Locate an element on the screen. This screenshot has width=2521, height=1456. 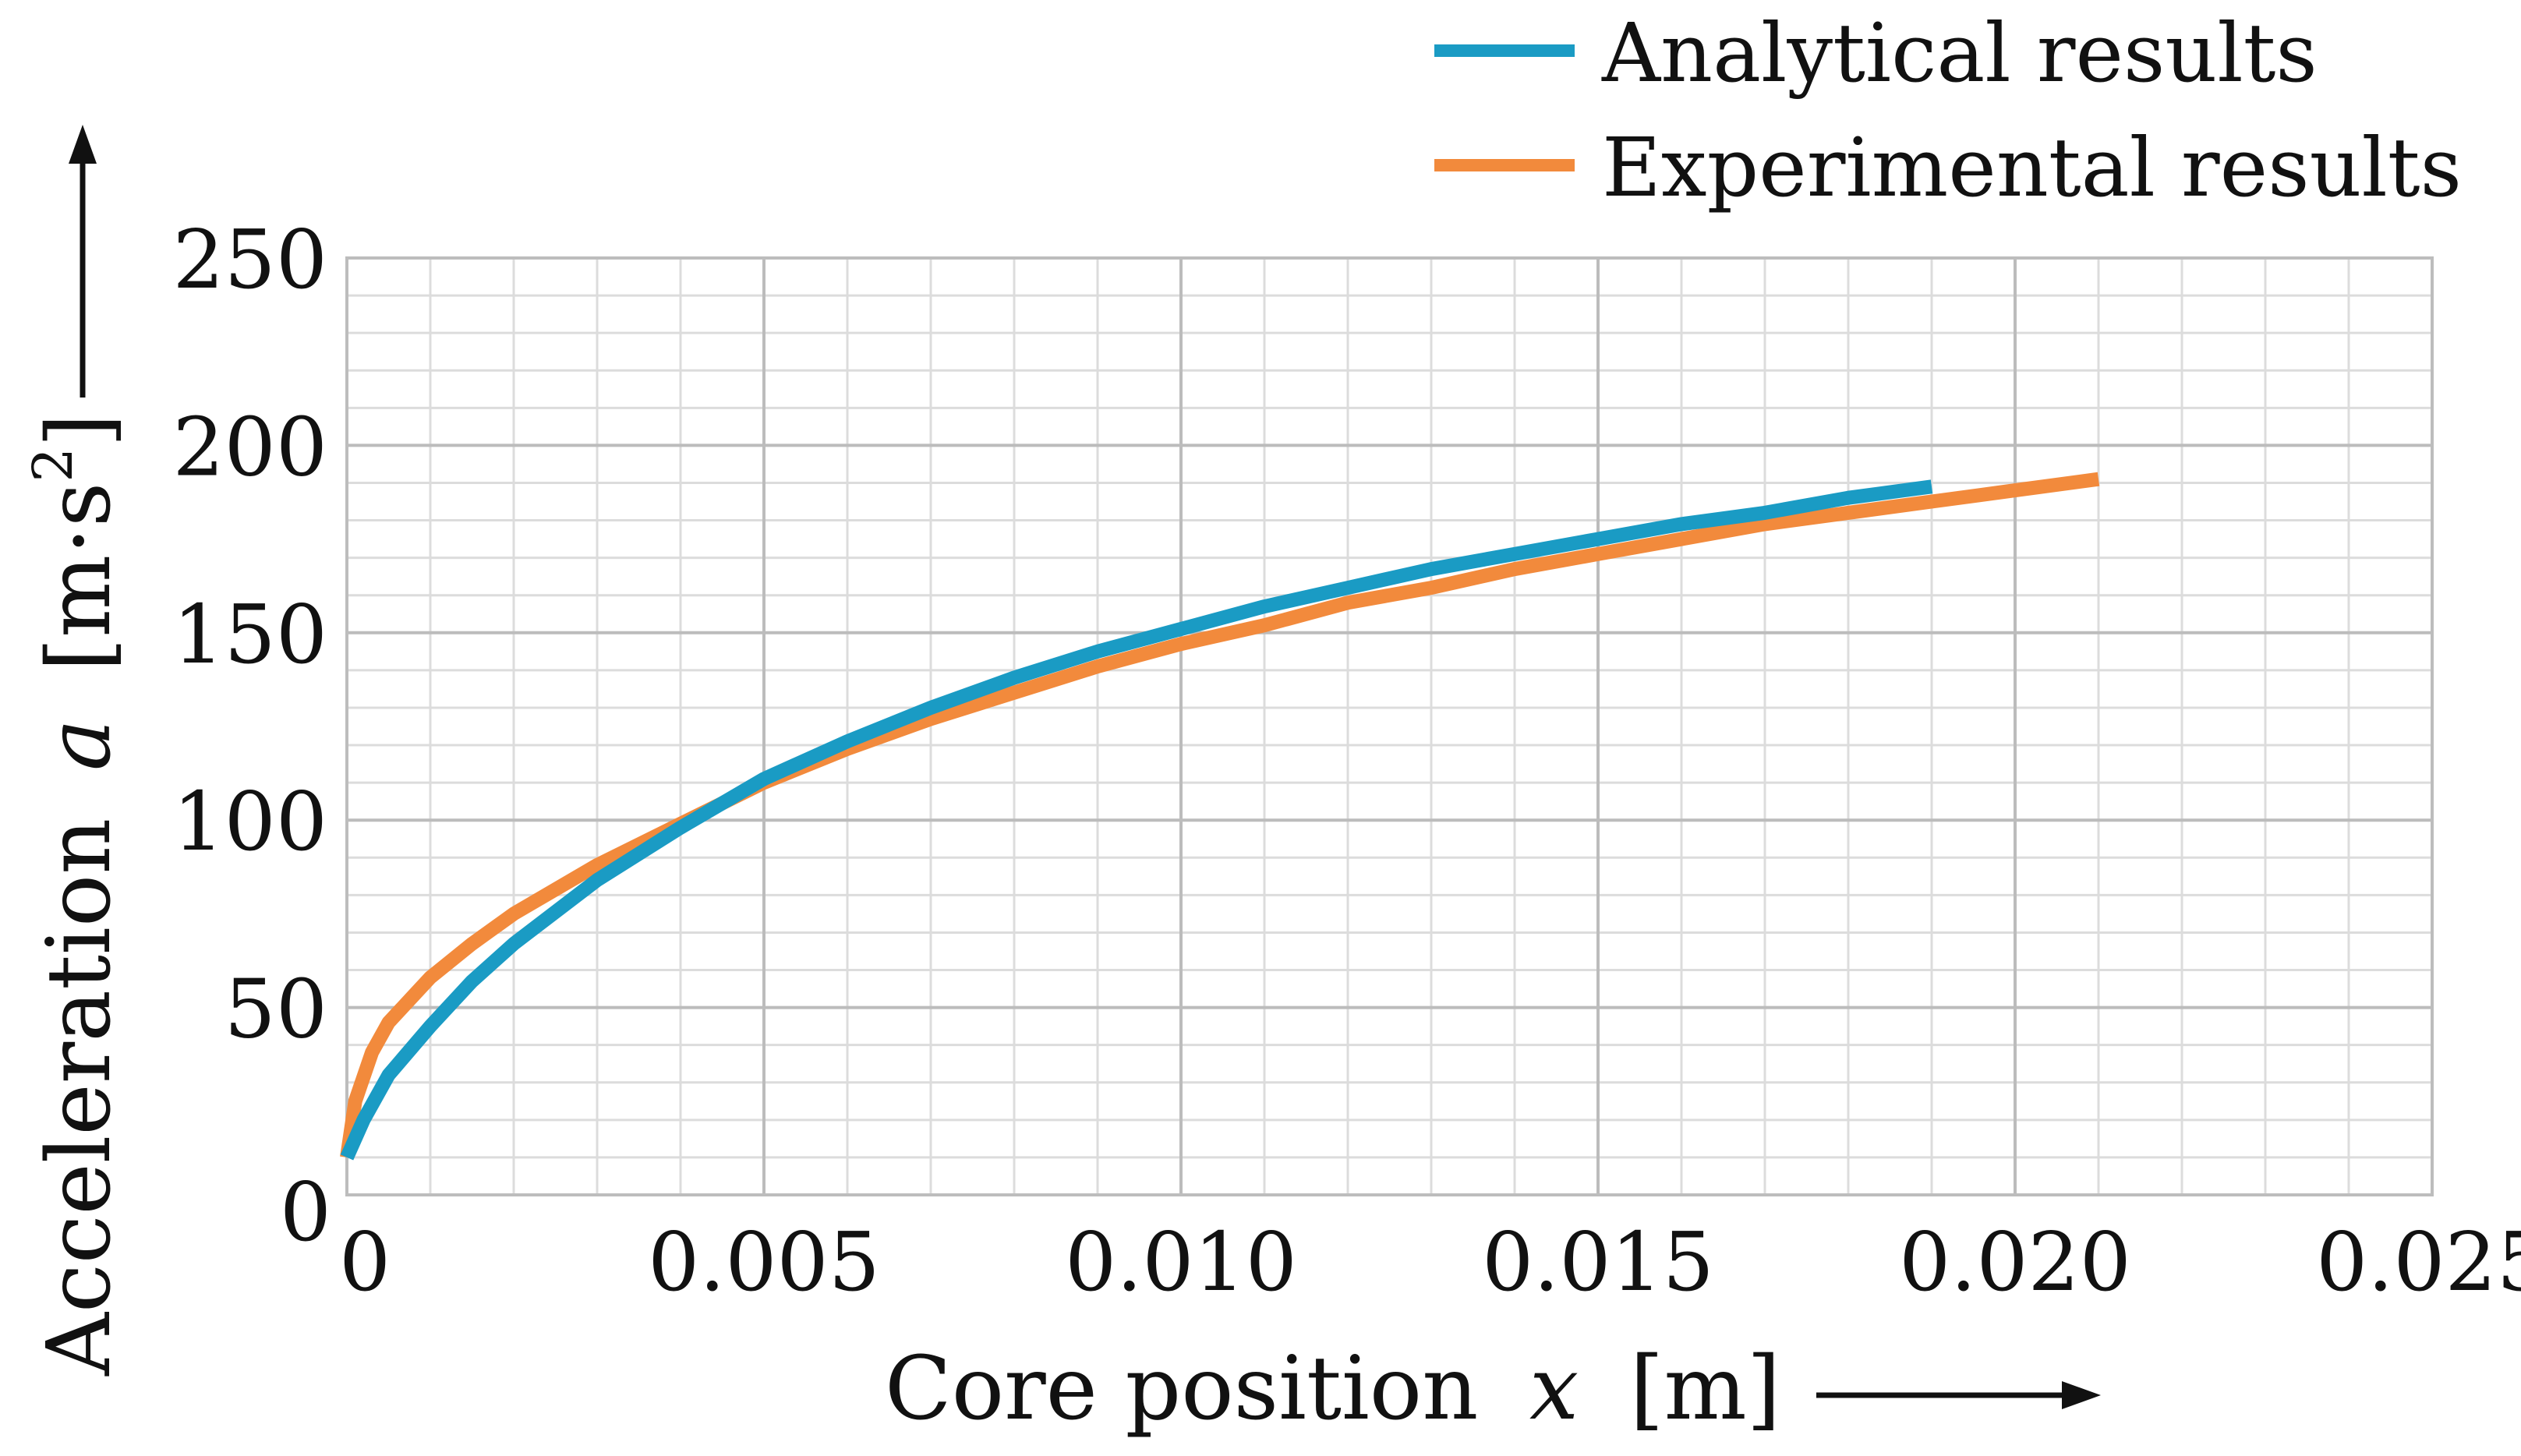
y-axis-label-unit-sup: 2 is located at coordinates (53, 465).